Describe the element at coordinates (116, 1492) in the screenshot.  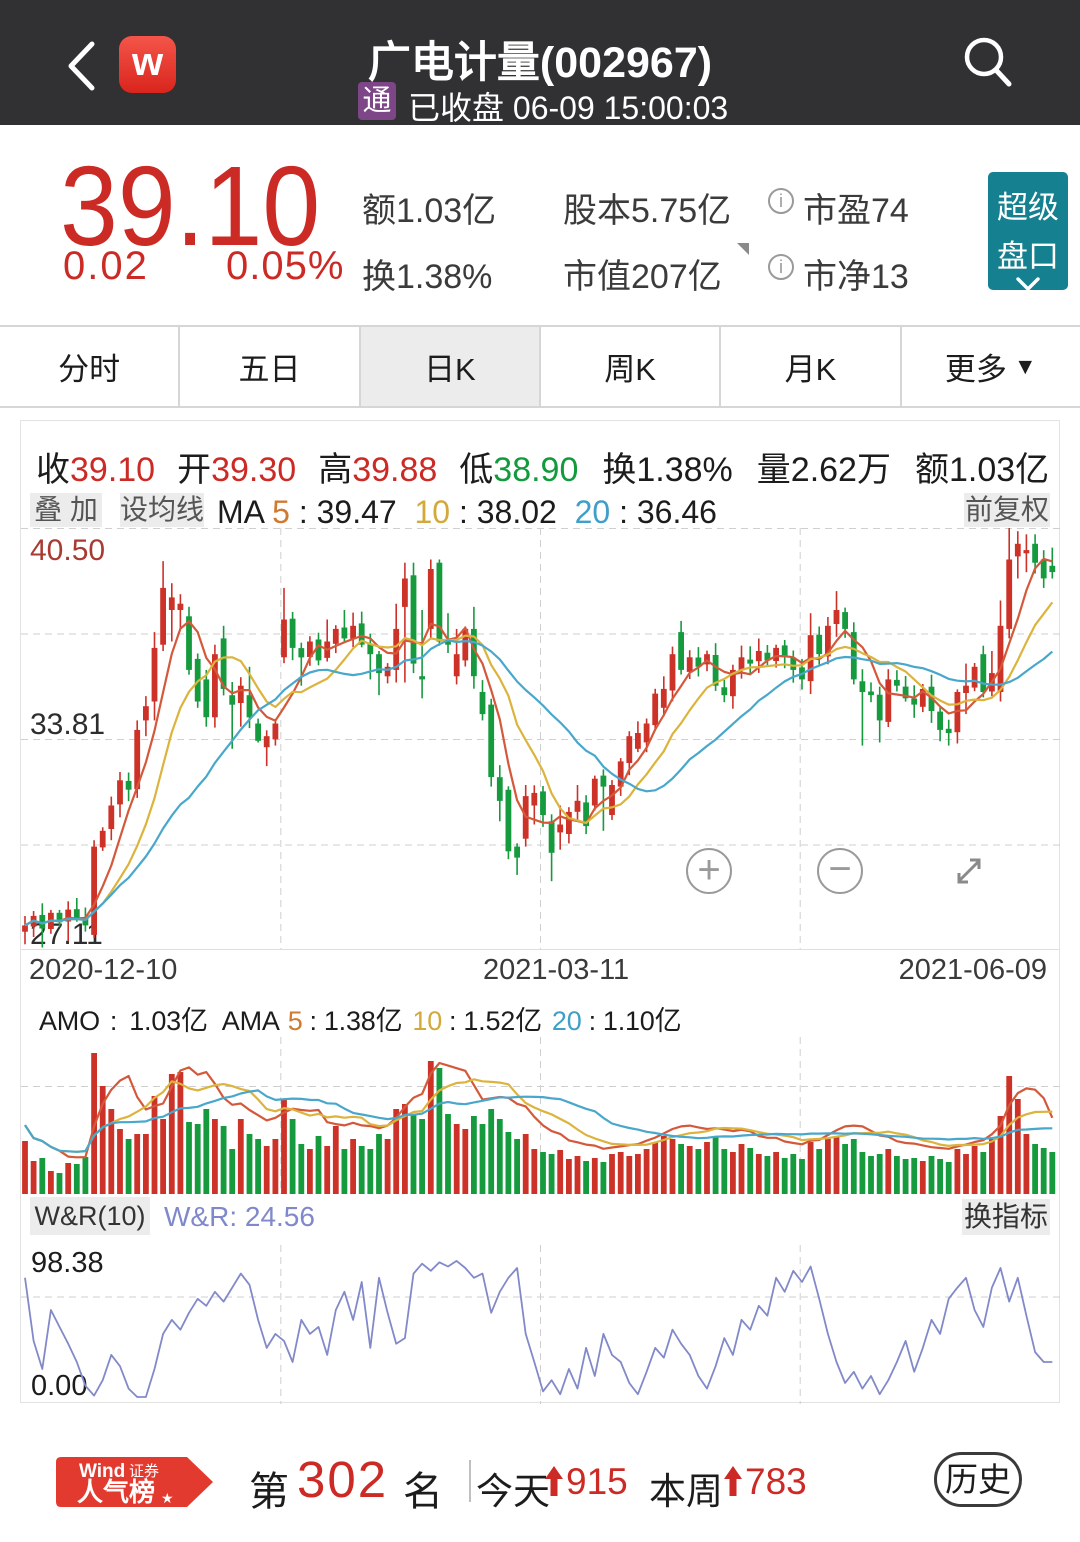
I see `svg-text: 人气榜` at that location.